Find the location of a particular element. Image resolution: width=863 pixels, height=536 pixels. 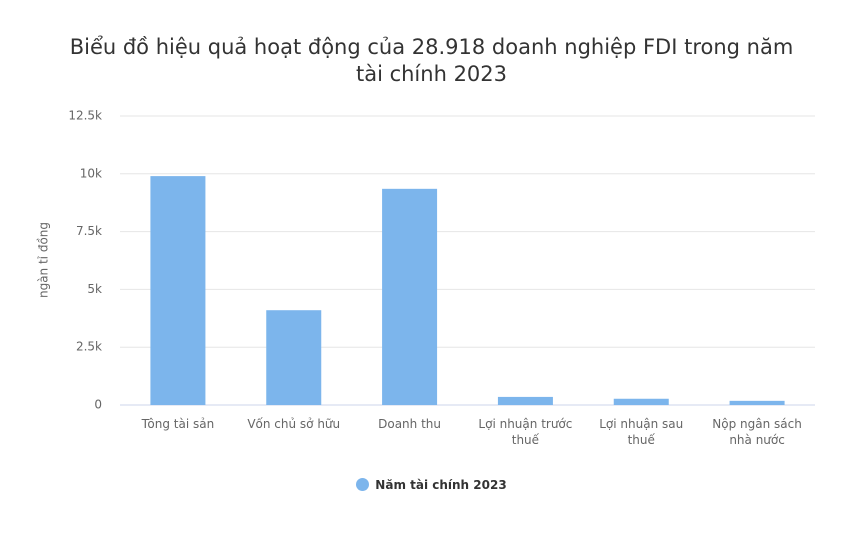

y-tick-label: 7.5k is located at coordinates (89, 231).